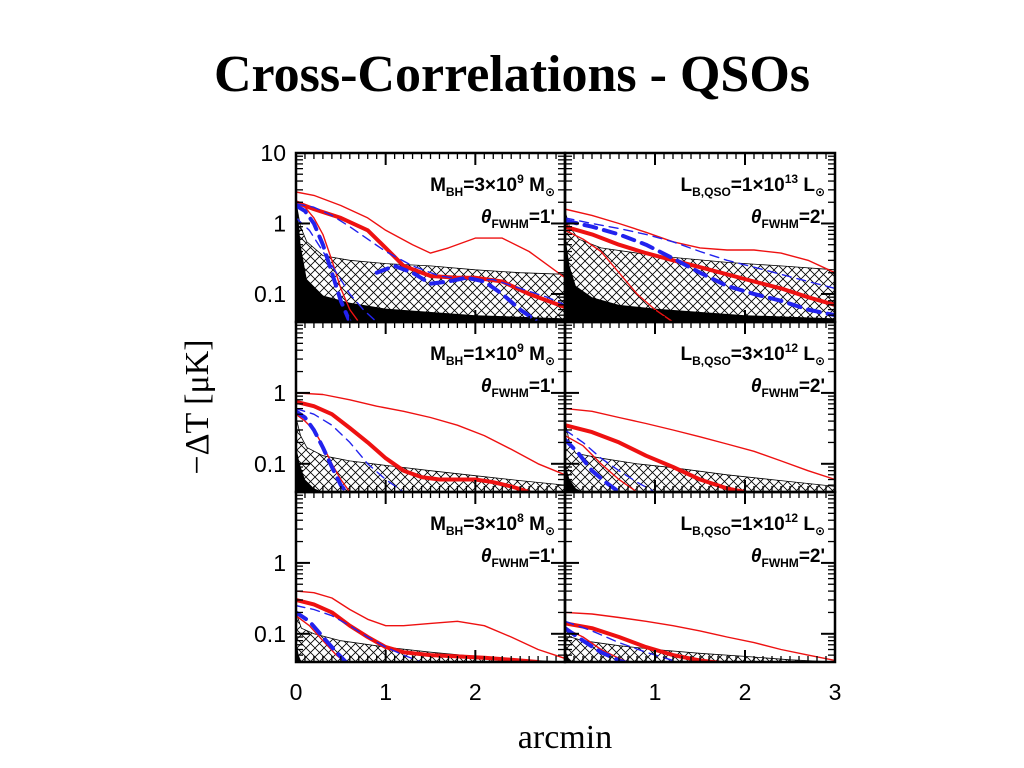 This screenshot has width=1024, height=768. I want to click on panel-label-line2: θFWHM=2', so click(788, 558).